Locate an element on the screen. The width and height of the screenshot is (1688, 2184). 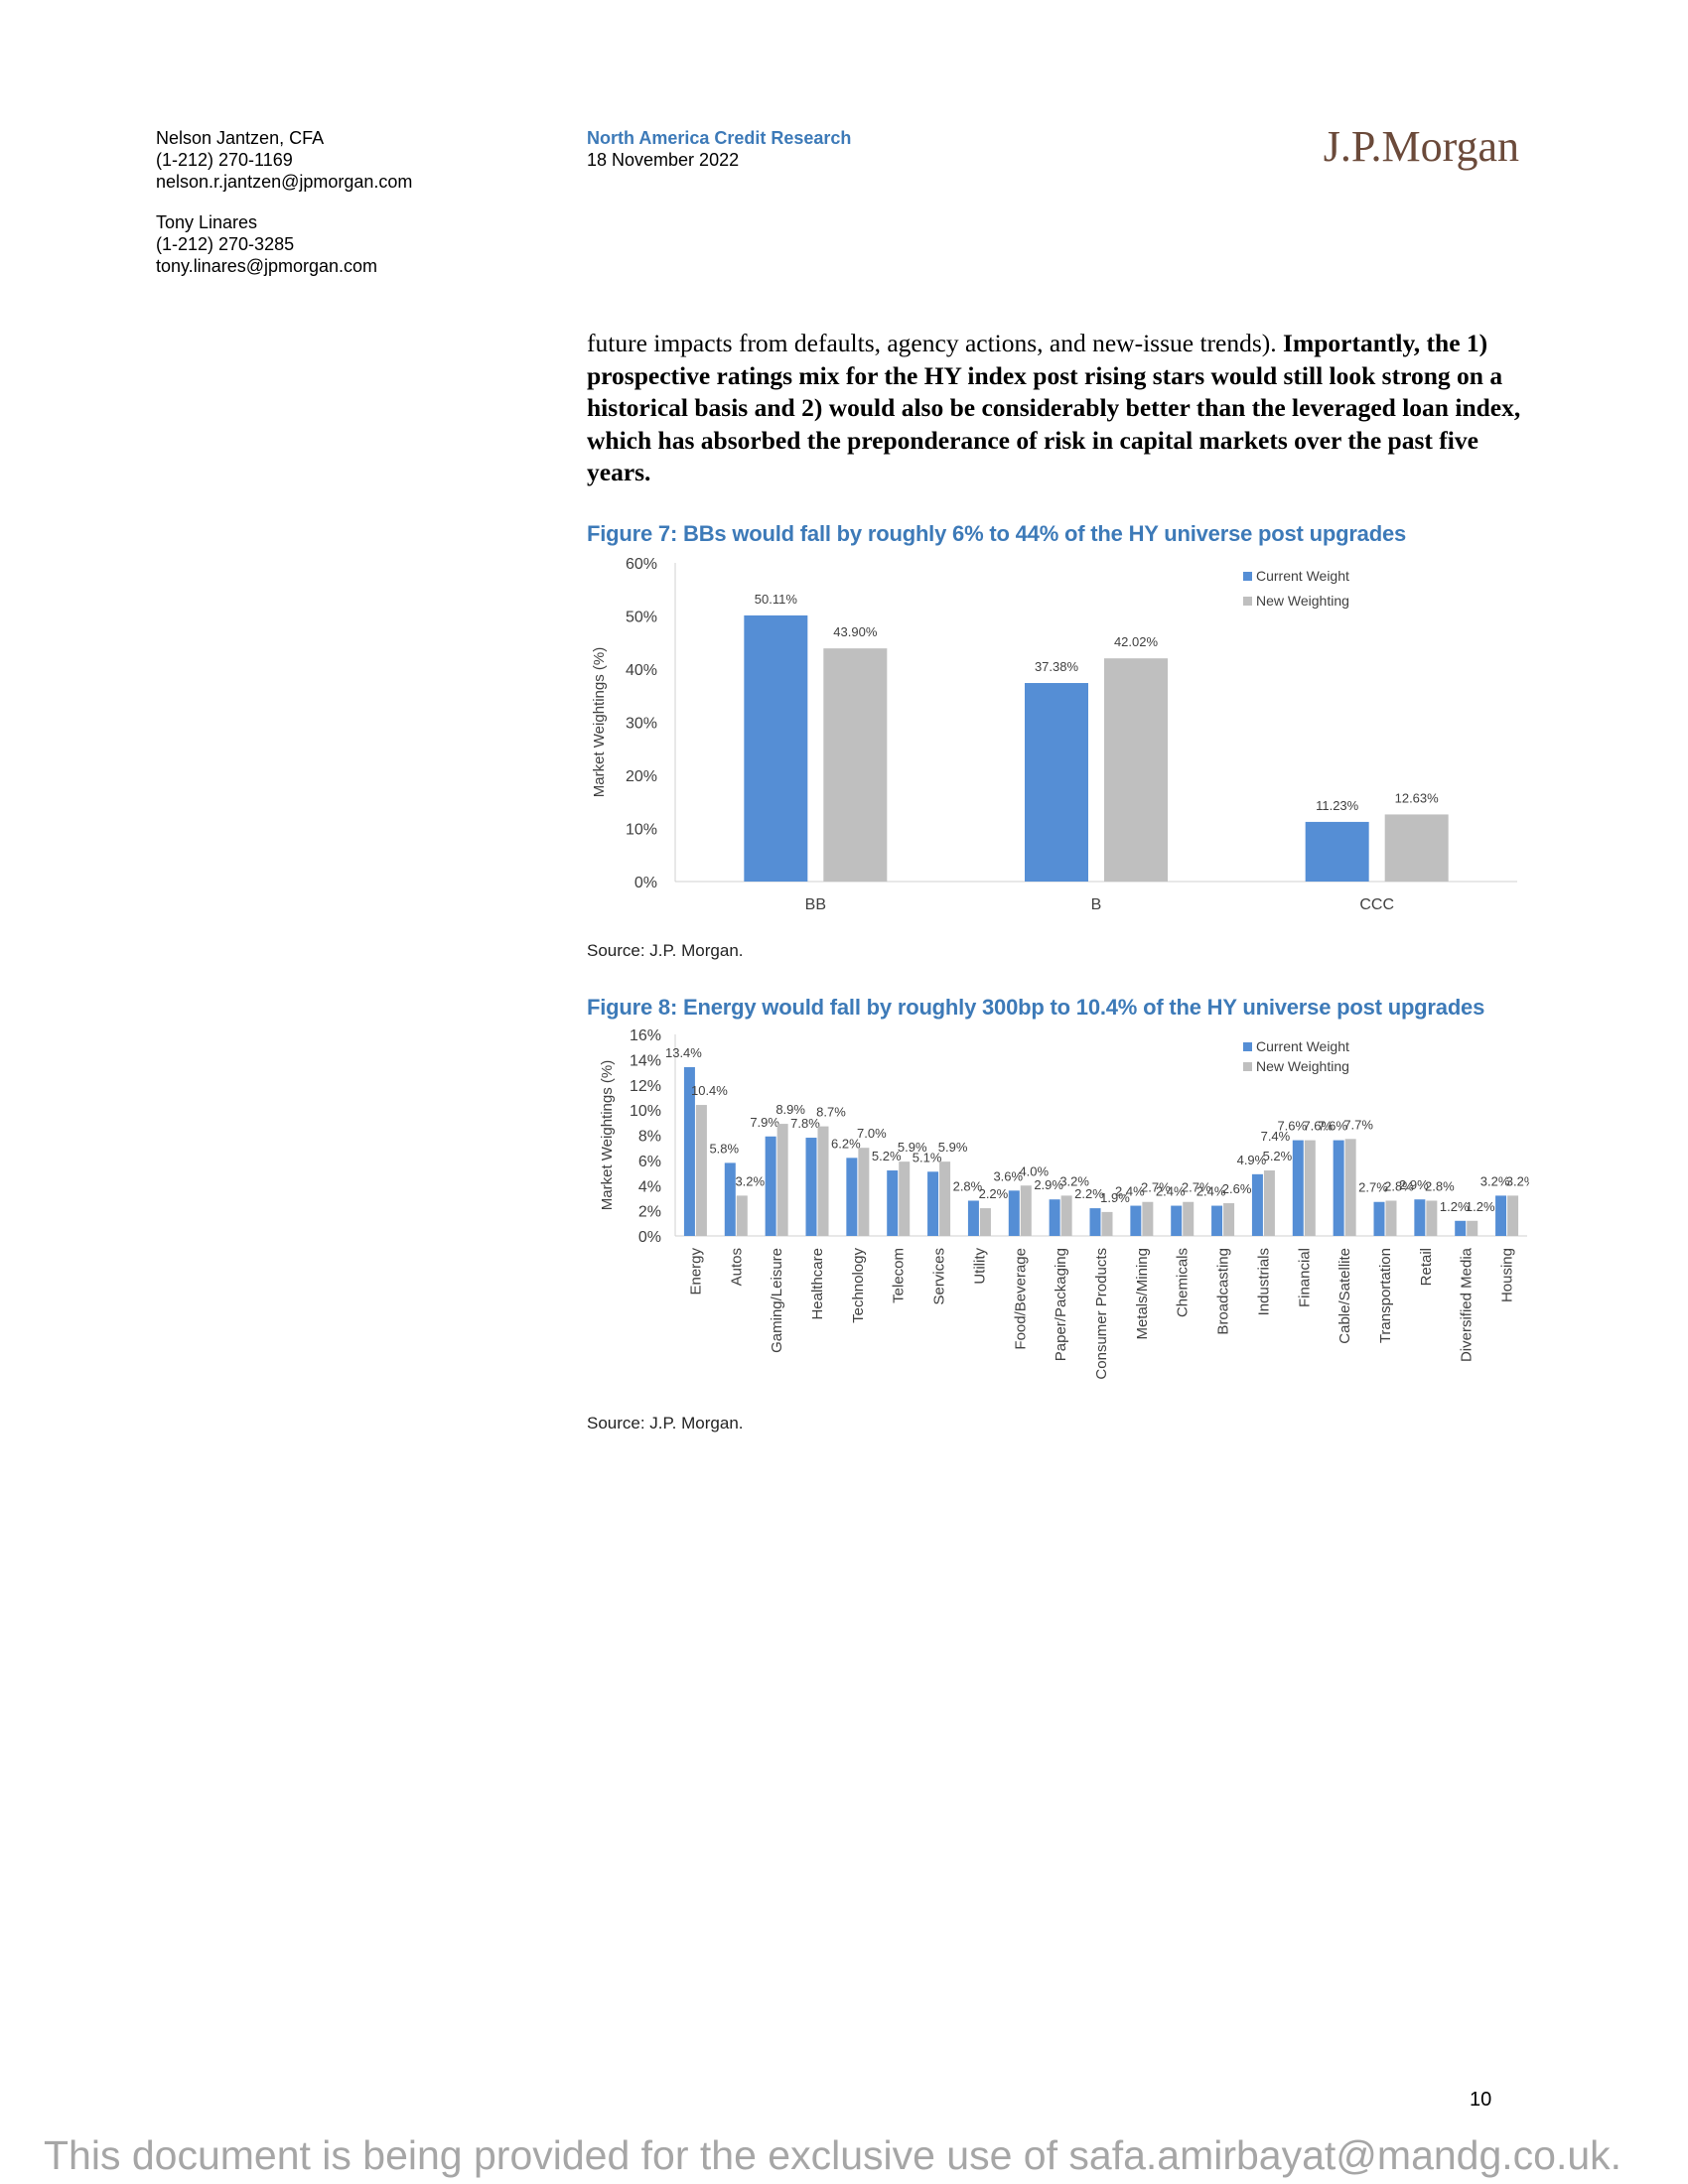
report-series: North America Credit Research is located at coordinates (719, 138).